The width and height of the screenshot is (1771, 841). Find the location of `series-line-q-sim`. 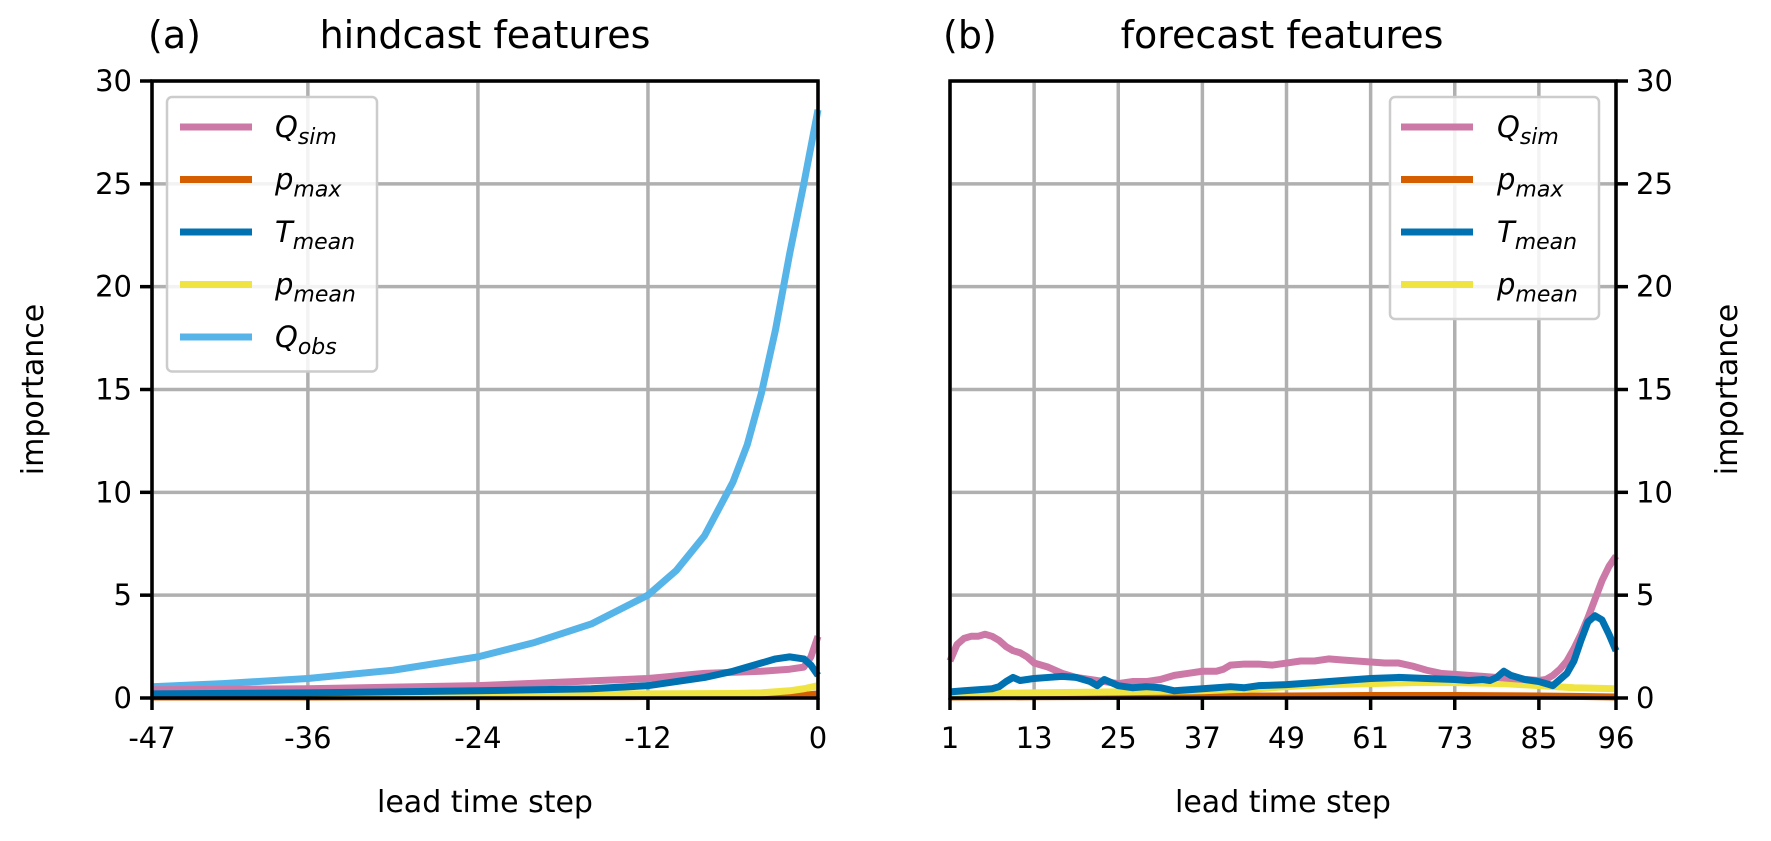

series-line-q-sim is located at coordinates (1282, 621).